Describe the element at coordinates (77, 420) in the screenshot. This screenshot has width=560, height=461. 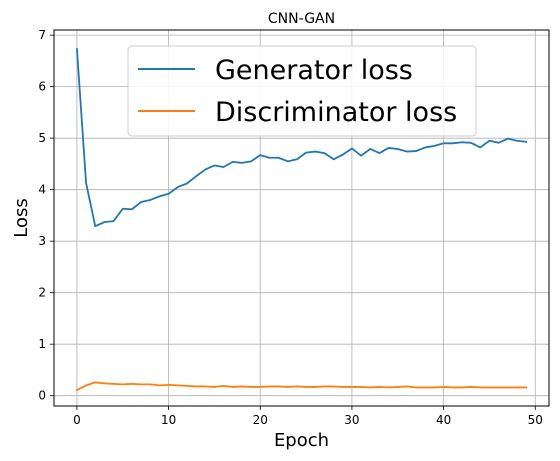
I see `x-tick-label: 0` at that location.